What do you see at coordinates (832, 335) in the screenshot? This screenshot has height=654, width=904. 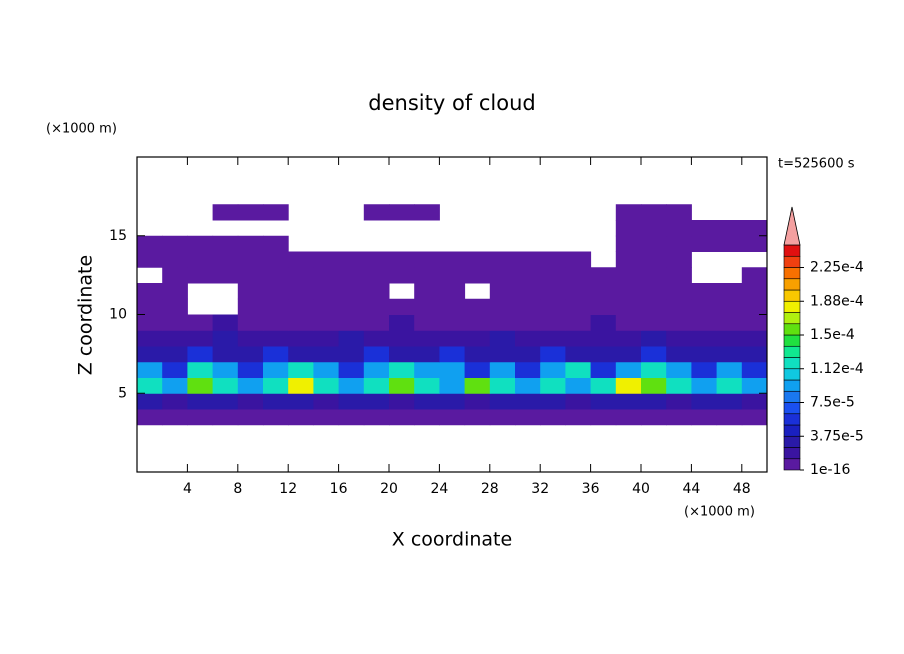 I see `colorbar-tick-label: 1.5e-4` at bounding box center [832, 335].